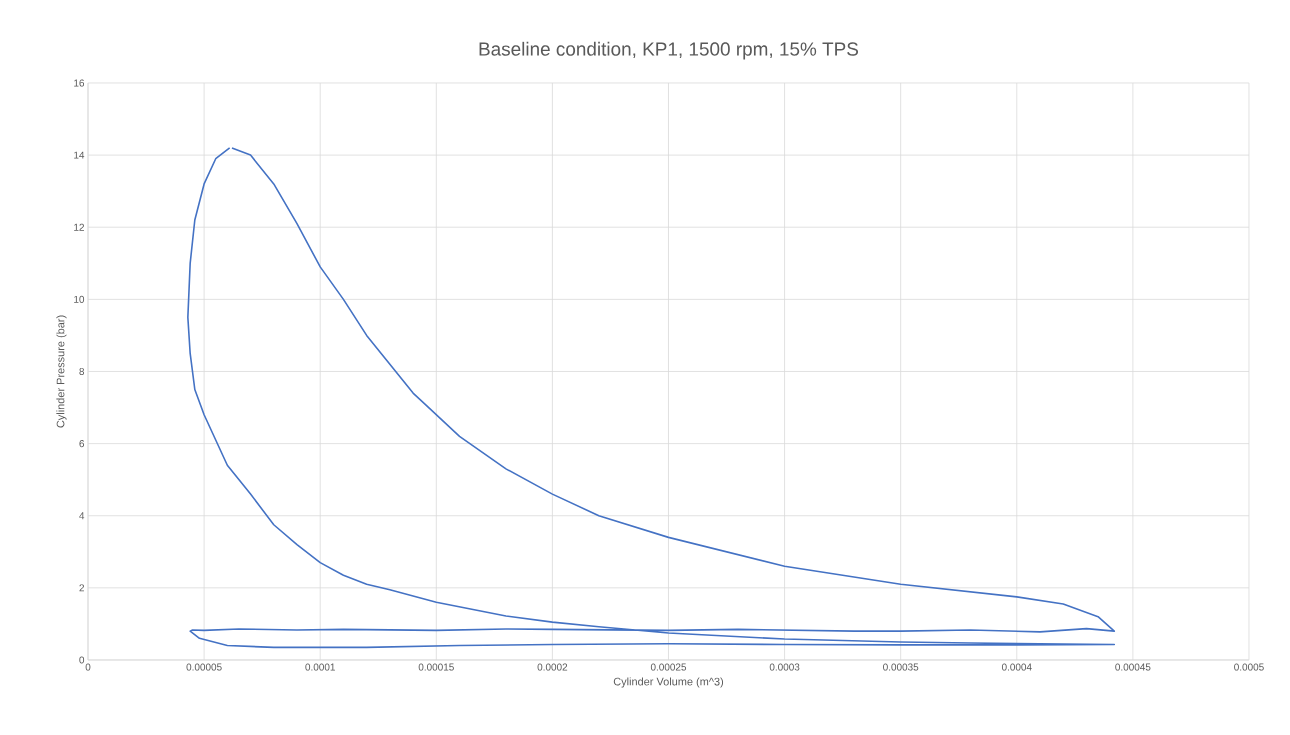 The width and height of the screenshot is (1290, 735). Describe the element at coordinates (79, 83) in the screenshot. I see `y-tick-label: 16` at that location.